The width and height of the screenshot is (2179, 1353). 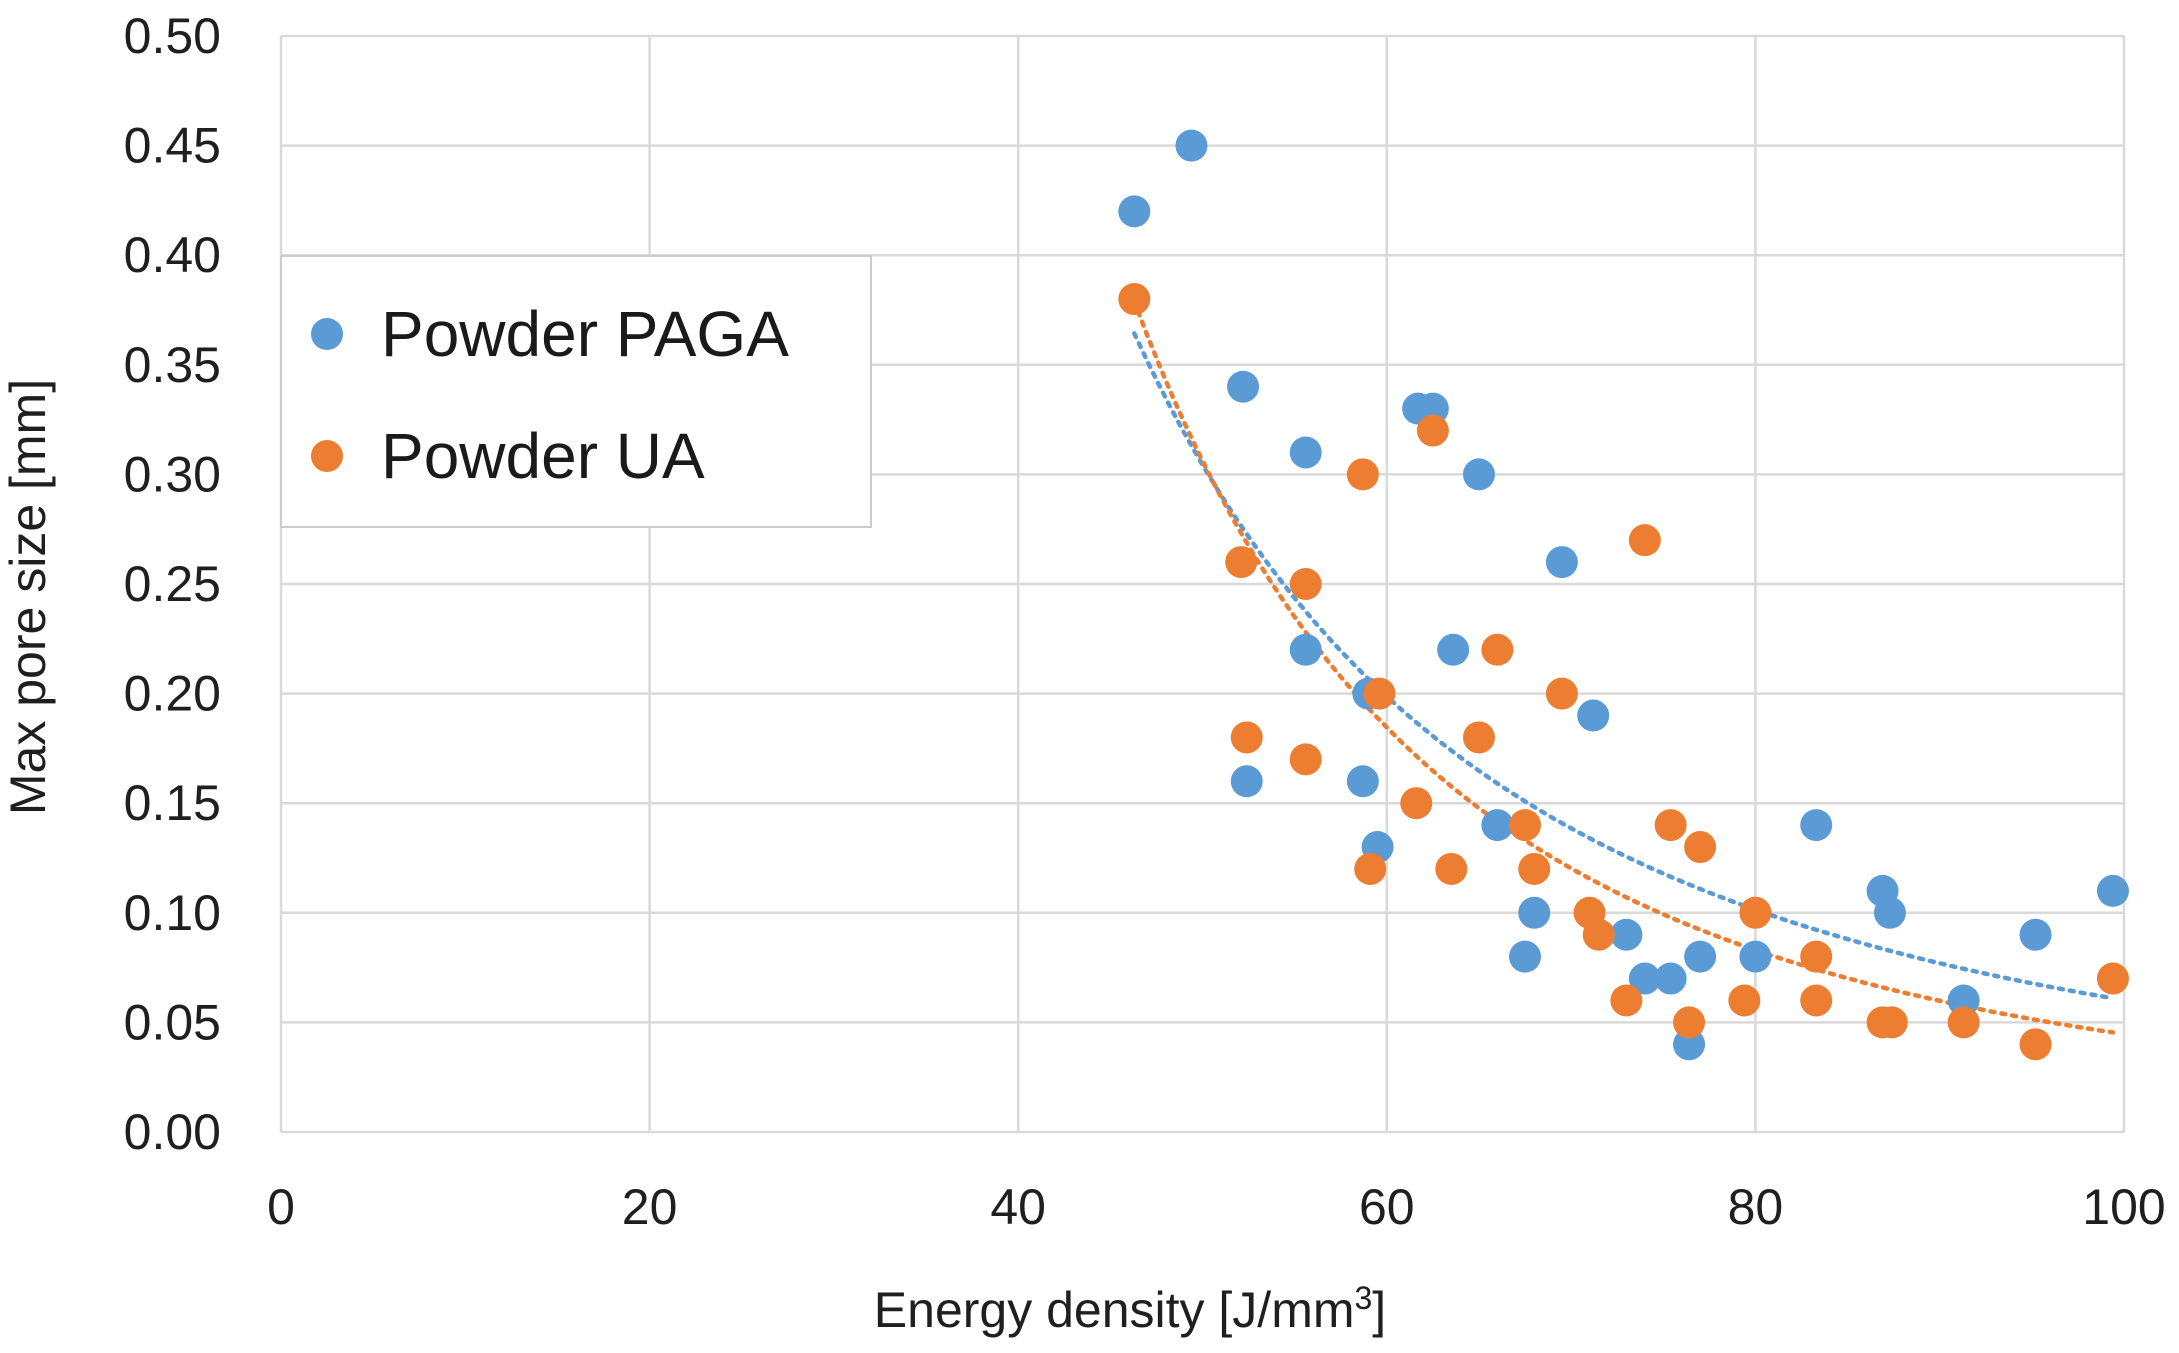 I want to click on x-axis-title: Energy density [J/mm3], so click(x=1130, y=1309).